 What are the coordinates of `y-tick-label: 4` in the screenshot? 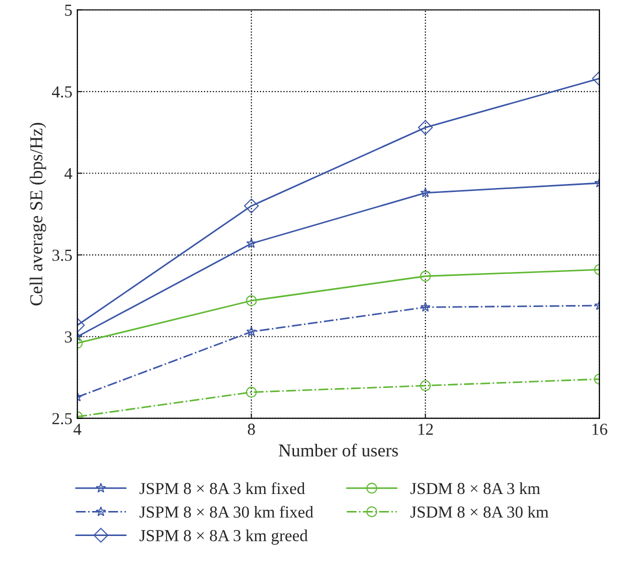 It's located at (68, 174).